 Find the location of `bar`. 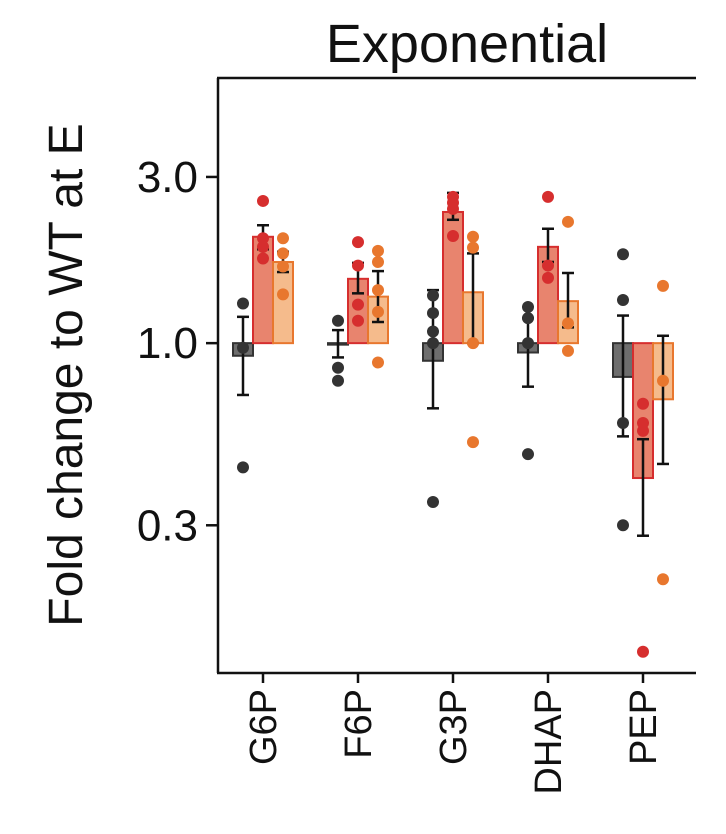

bar is located at coordinates (283, 302).